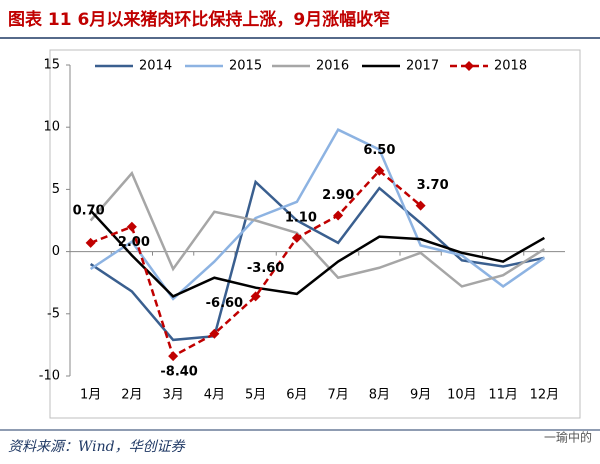  Describe the element at coordinates (379, 395) in the screenshot. I see `x-tick-label: 8月` at that location.